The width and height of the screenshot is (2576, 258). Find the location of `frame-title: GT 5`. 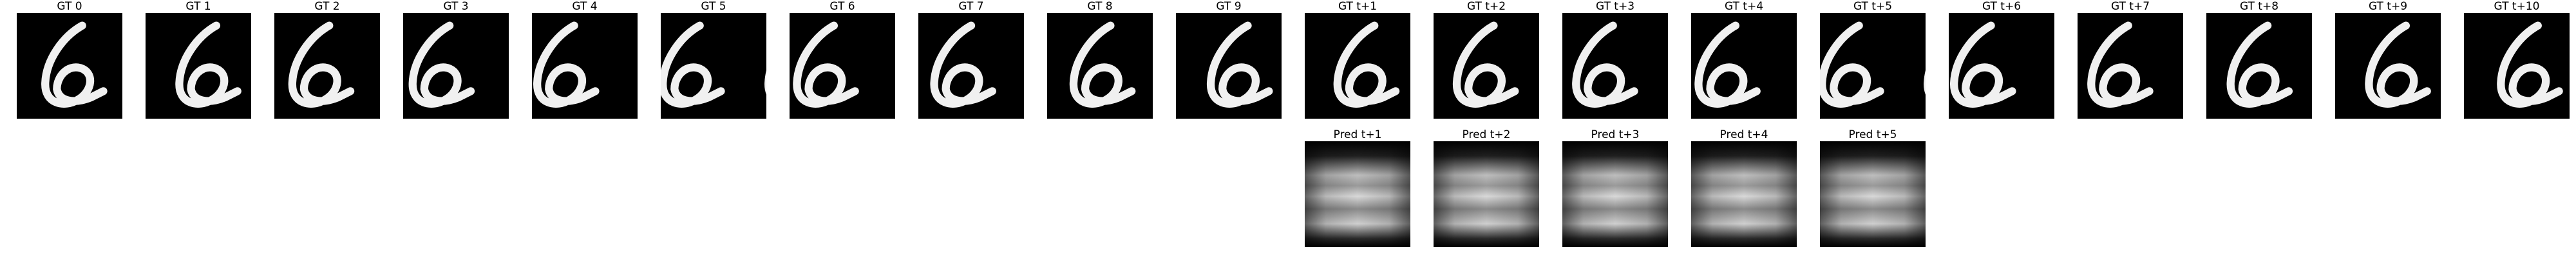

frame-title: GT 5 is located at coordinates (714, 6).